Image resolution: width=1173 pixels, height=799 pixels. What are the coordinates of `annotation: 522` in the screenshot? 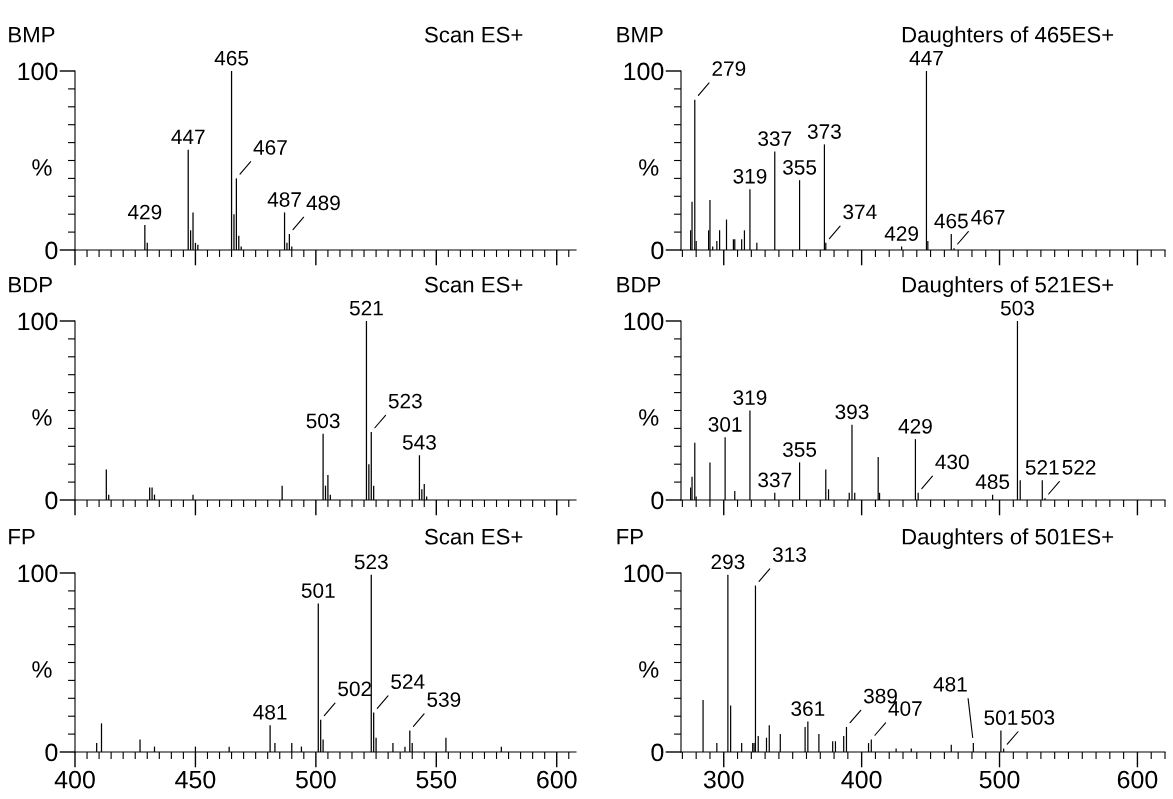 It's located at (1079, 467).